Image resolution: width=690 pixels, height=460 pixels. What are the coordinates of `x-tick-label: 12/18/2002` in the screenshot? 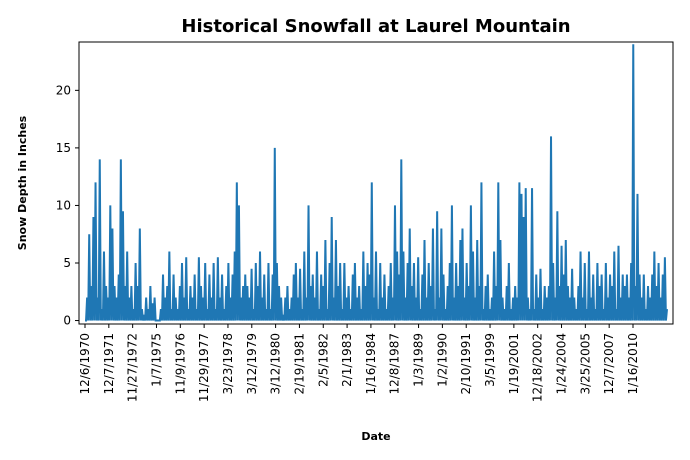 It's located at (538, 367).